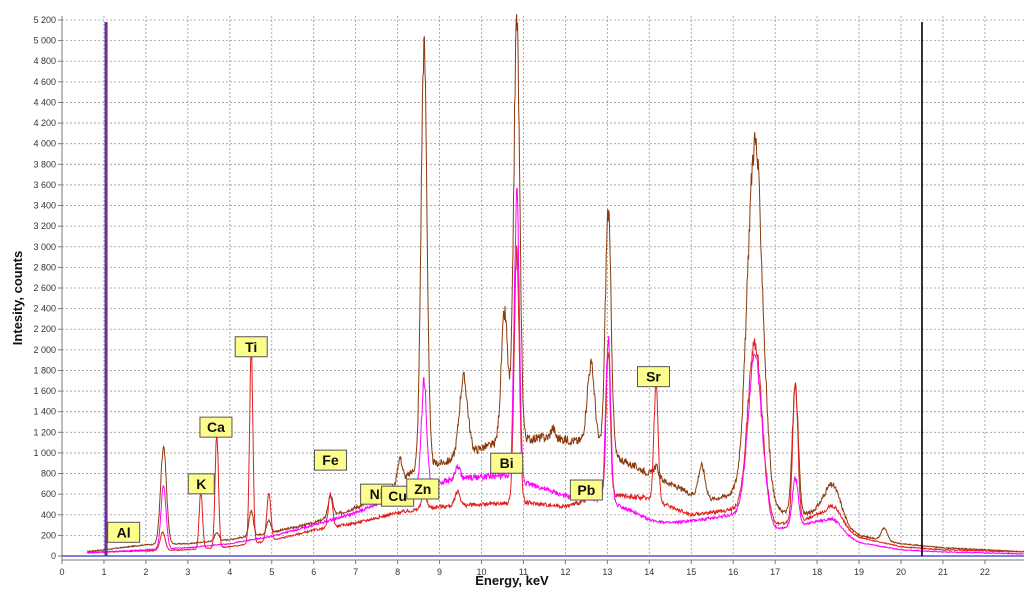 This screenshot has height=596, width=1024. I want to click on element-label: Sr, so click(653, 377).